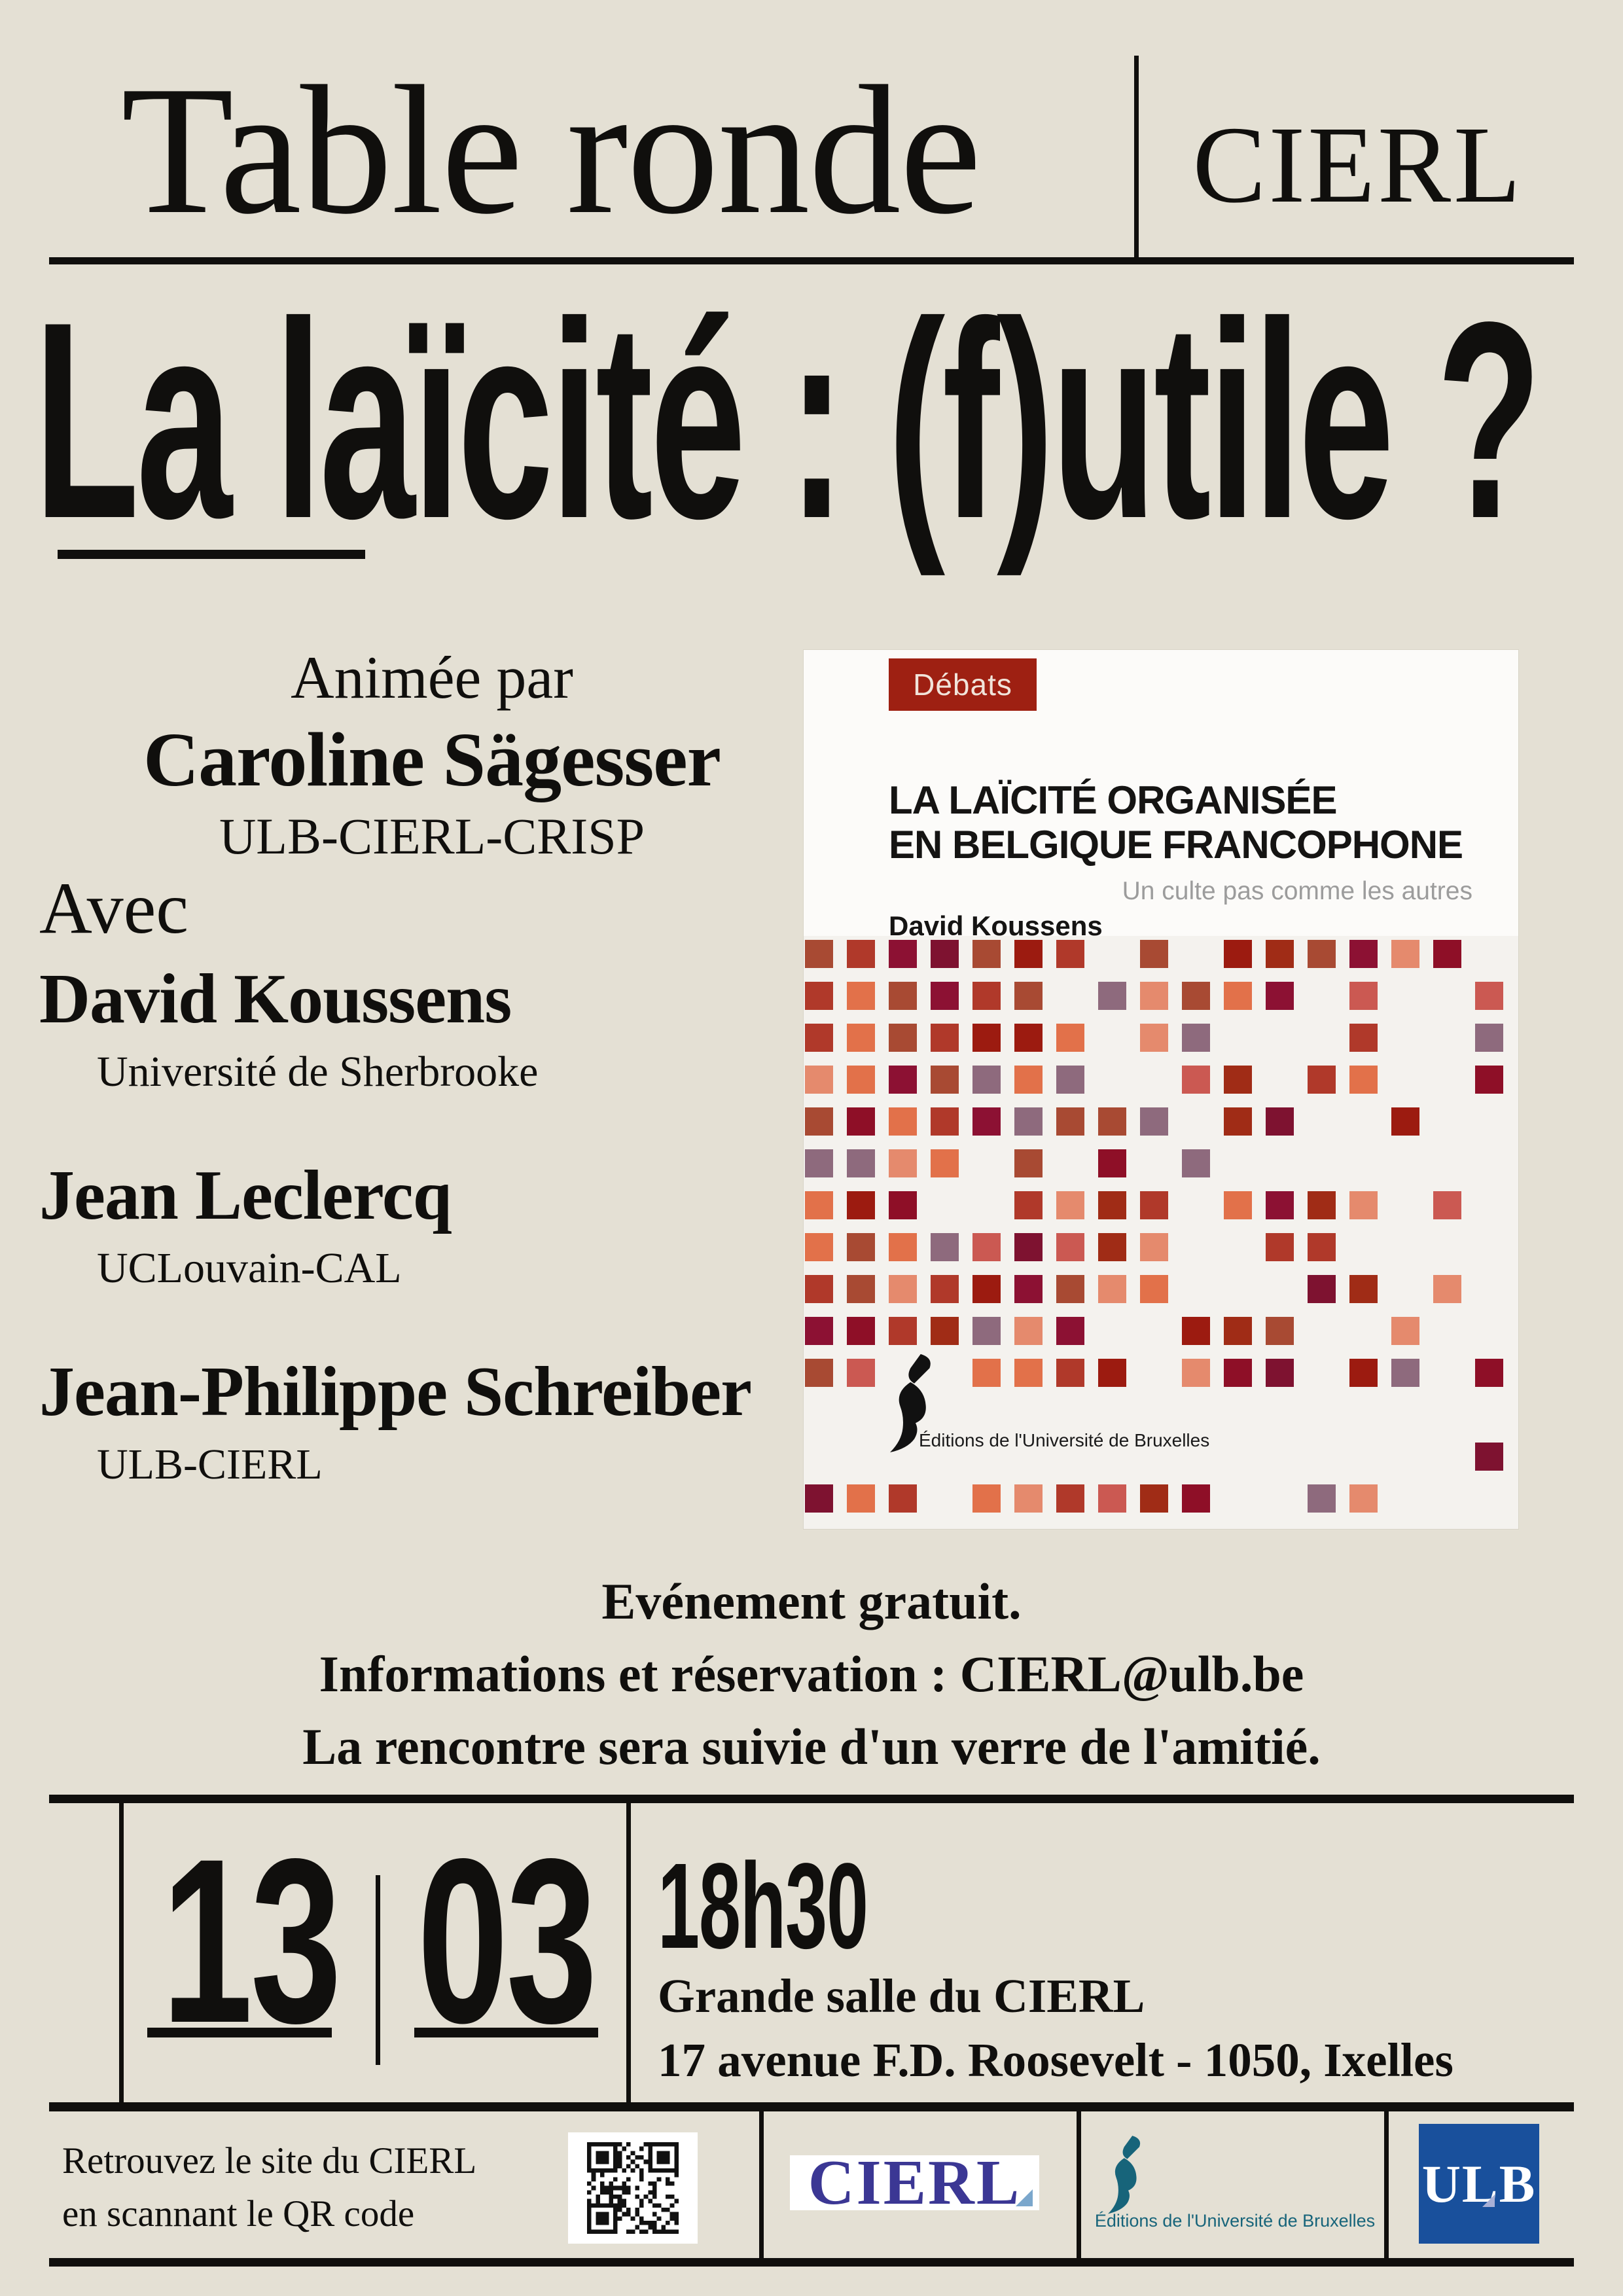  Describe the element at coordinates (432, 759) in the screenshot. I see `moderator-name: Caroline Sägesser` at that location.